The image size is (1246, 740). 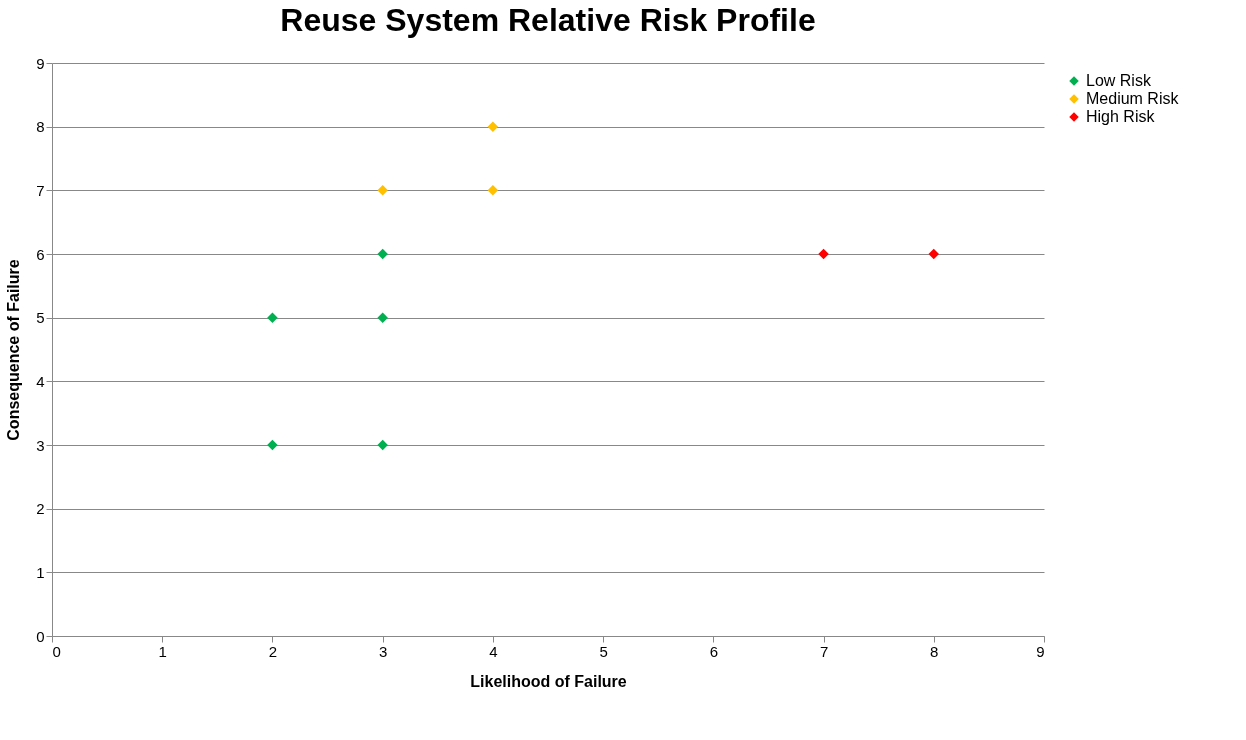 What do you see at coordinates (383, 651) in the screenshot?
I see `x-tick-label: 3` at bounding box center [383, 651].